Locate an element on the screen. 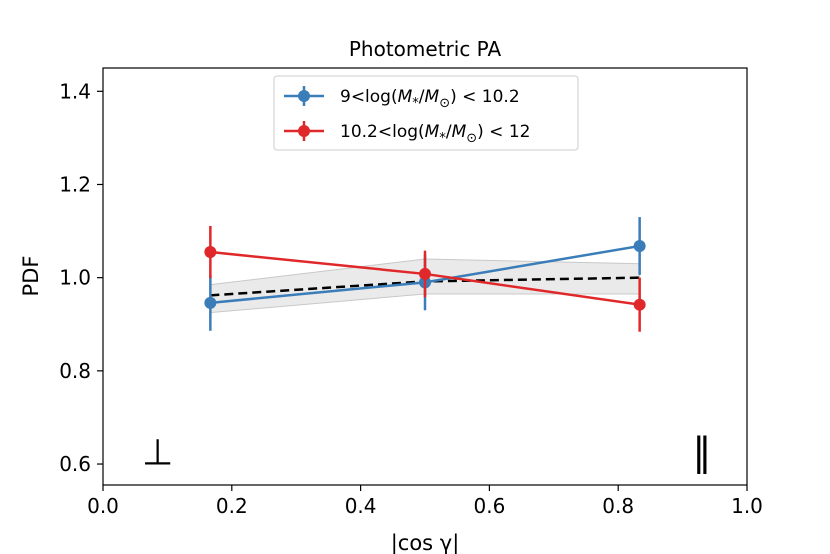  annotation-symbol: ⊥ is located at coordinates (157, 453).